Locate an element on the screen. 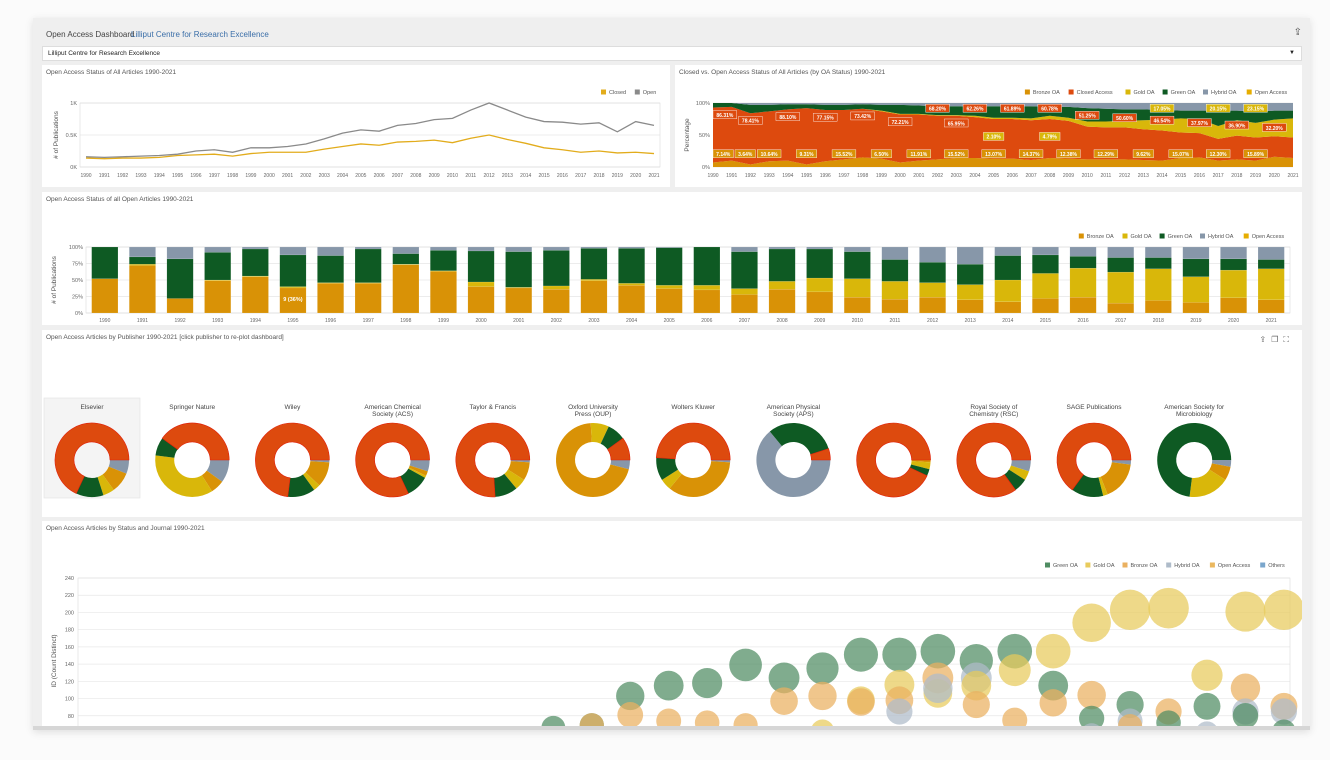 The image size is (1330, 760). x-tick-label: 1998 is located at coordinates (232, 176).